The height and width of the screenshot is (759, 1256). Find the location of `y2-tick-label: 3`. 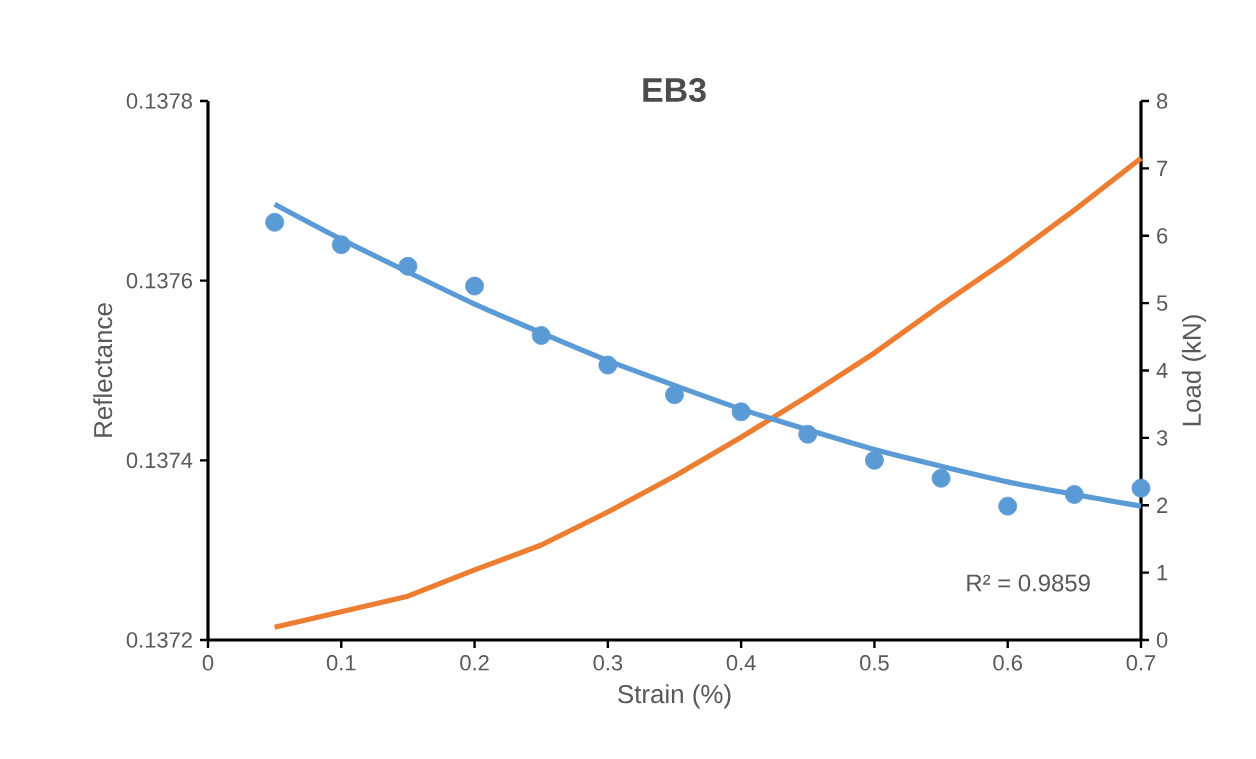

y2-tick-label: 3 is located at coordinates (1162, 438).